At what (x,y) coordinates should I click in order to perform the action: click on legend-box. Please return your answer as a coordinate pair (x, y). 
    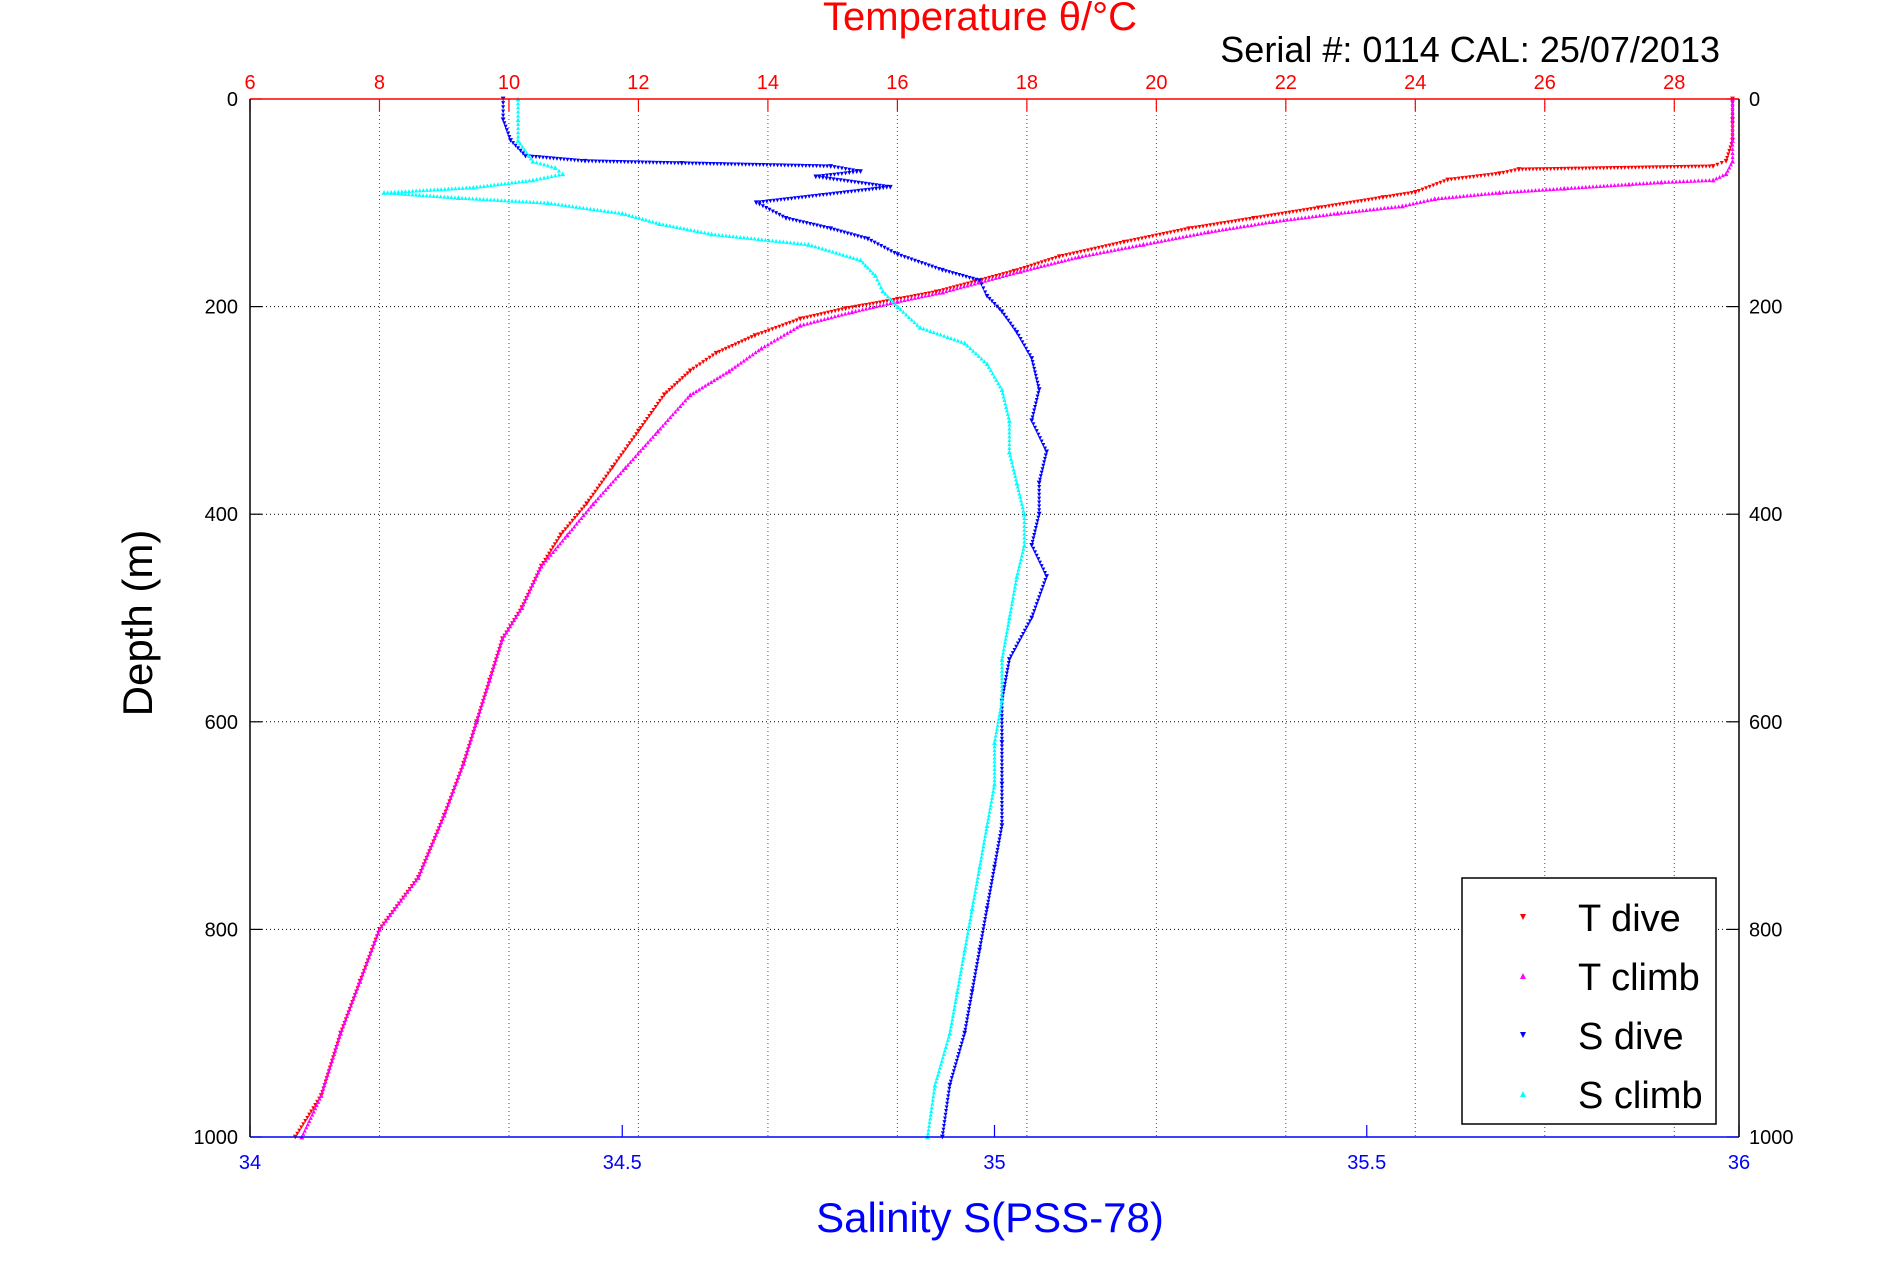
    Looking at the image, I should click on (1589, 1001).